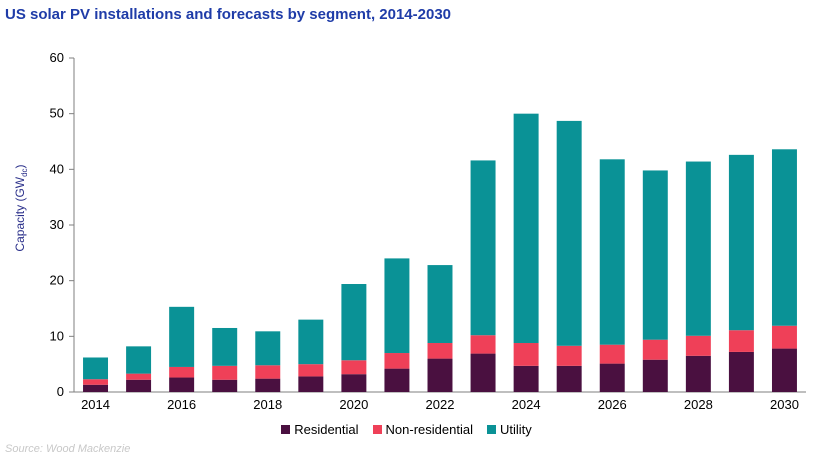  What do you see at coordinates (20, 166) in the screenshot?
I see `y-axis-label-end: )` at bounding box center [20, 166].